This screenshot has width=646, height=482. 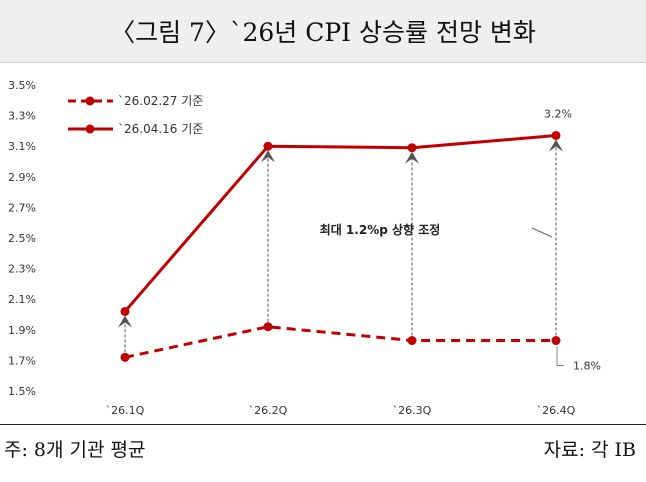 I want to click on y-tick-label: 2.5%, so click(x=22, y=238).